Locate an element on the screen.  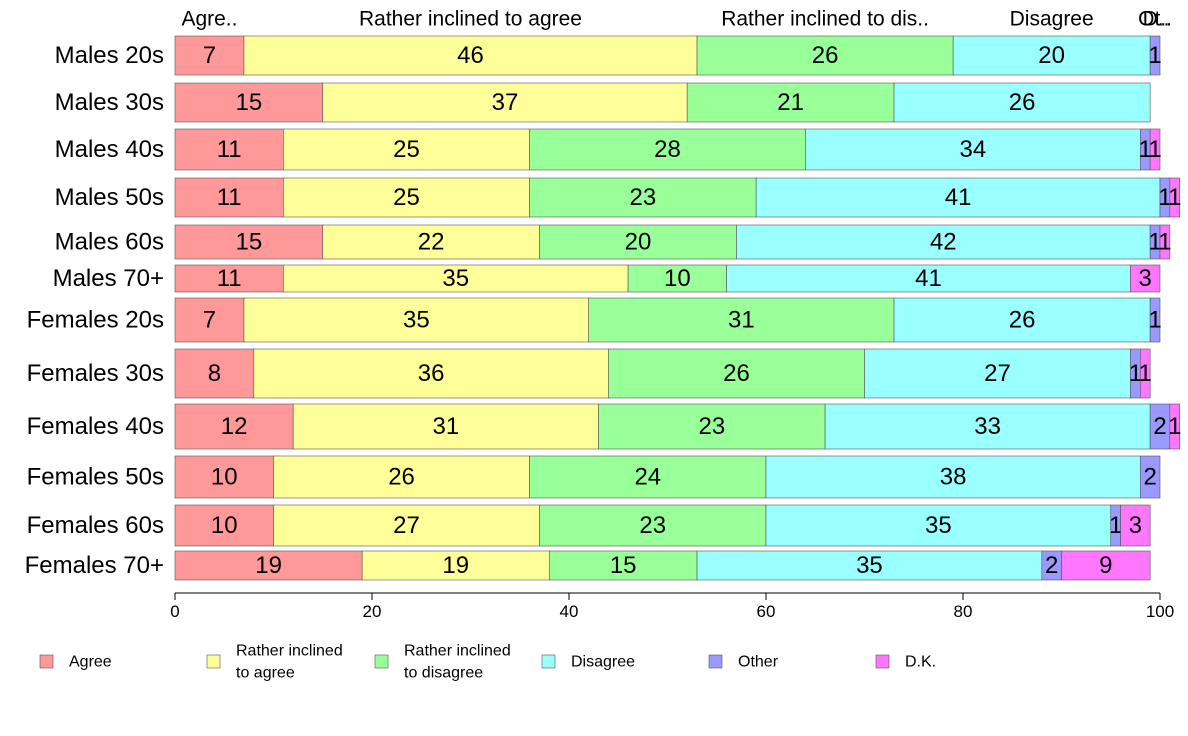
data-label-females-50s-rather-inclined-to-agree: 26 is located at coordinates (401, 477).